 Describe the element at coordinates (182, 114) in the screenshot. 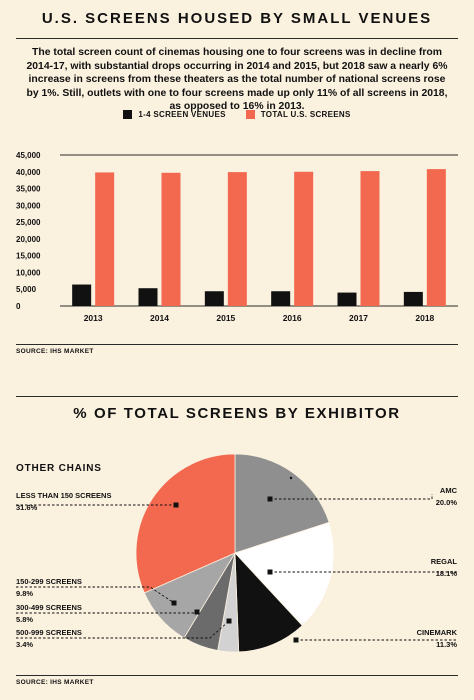

I see `legend-label-small-venues: 1-4 SCREEN VENUES` at that location.